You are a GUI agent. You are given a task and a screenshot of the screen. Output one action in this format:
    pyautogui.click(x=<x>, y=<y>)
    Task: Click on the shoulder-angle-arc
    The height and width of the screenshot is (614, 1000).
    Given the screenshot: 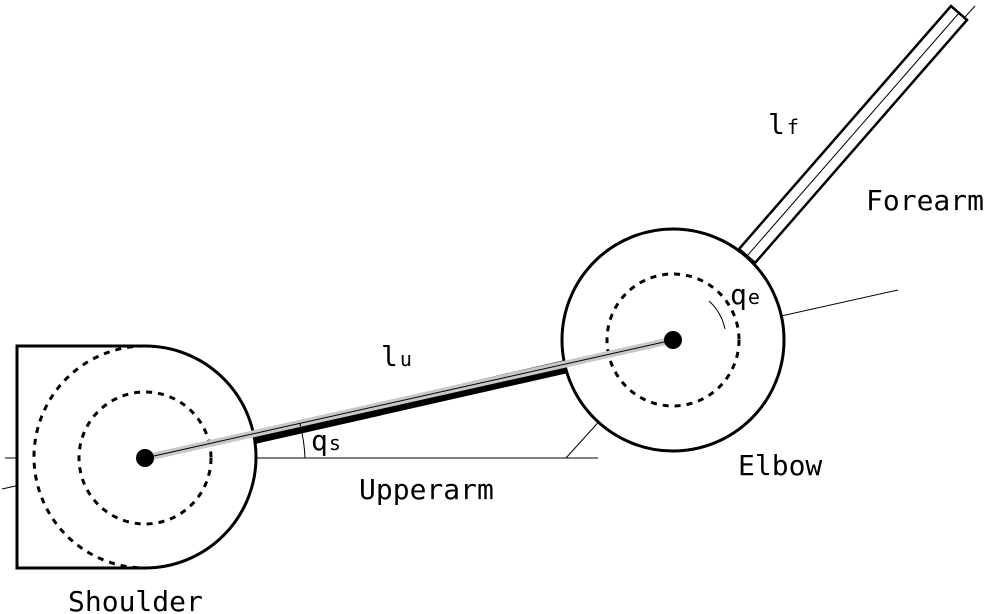 What is the action you would take?
    pyautogui.click(x=302, y=441)
    